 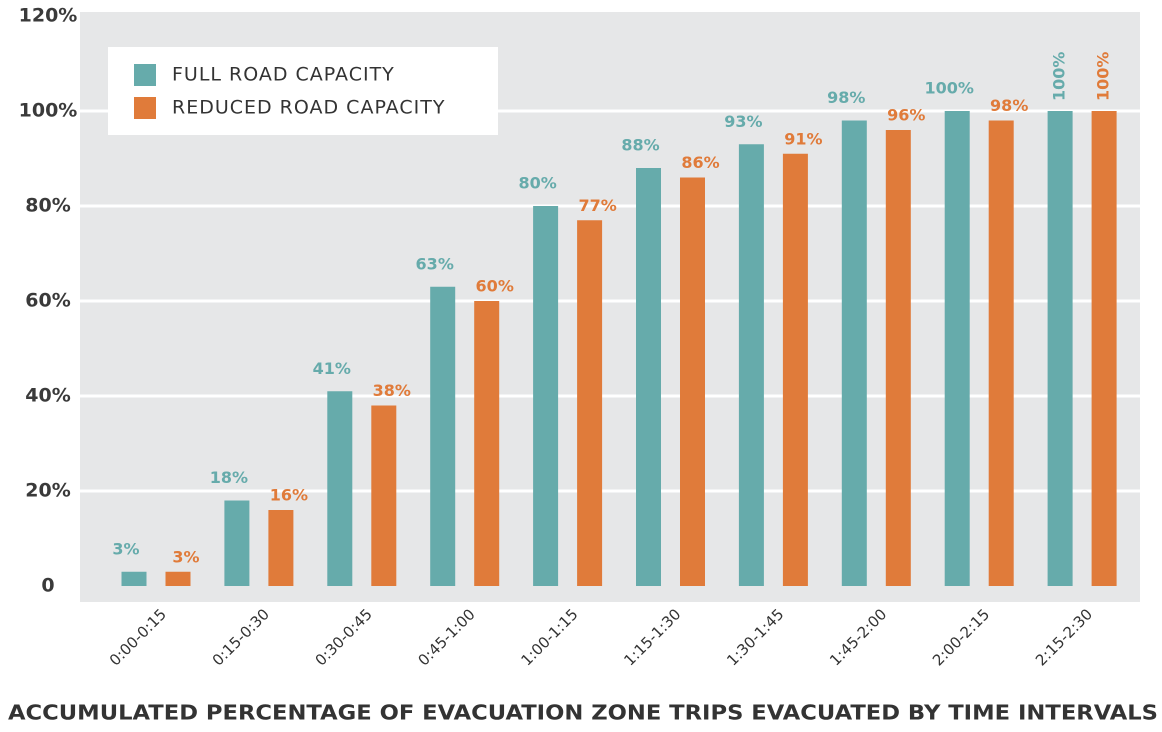 I want to click on x-tick-label: 0:15-0:30, so click(x=241, y=637).